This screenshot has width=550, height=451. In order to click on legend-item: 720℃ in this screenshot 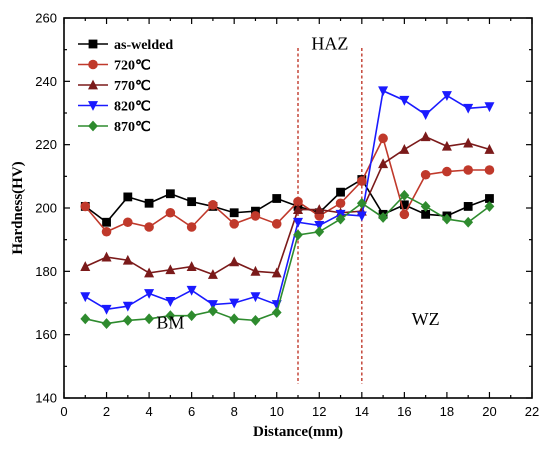, I will do `click(114, 66)`.